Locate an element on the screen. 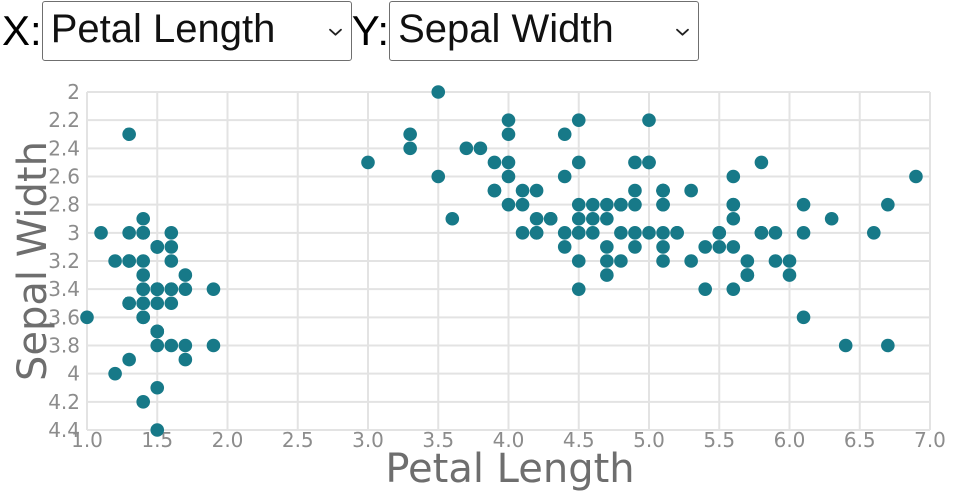 Image resolution: width=960 pixels, height=500 pixels. x-tick-labels: 1.0 1.5 2.0 2.5 3.0 3.5 4.0 4.5 5.0 5.5 6.0 6.5 7.0 is located at coordinates (508, 440).